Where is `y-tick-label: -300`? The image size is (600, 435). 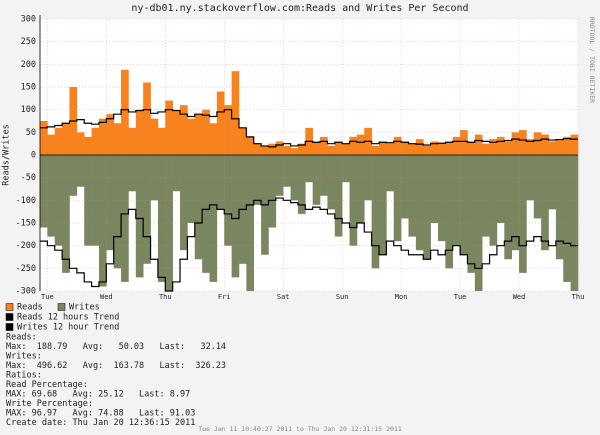 y-tick-label: -300 is located at coordinates (26, 292).